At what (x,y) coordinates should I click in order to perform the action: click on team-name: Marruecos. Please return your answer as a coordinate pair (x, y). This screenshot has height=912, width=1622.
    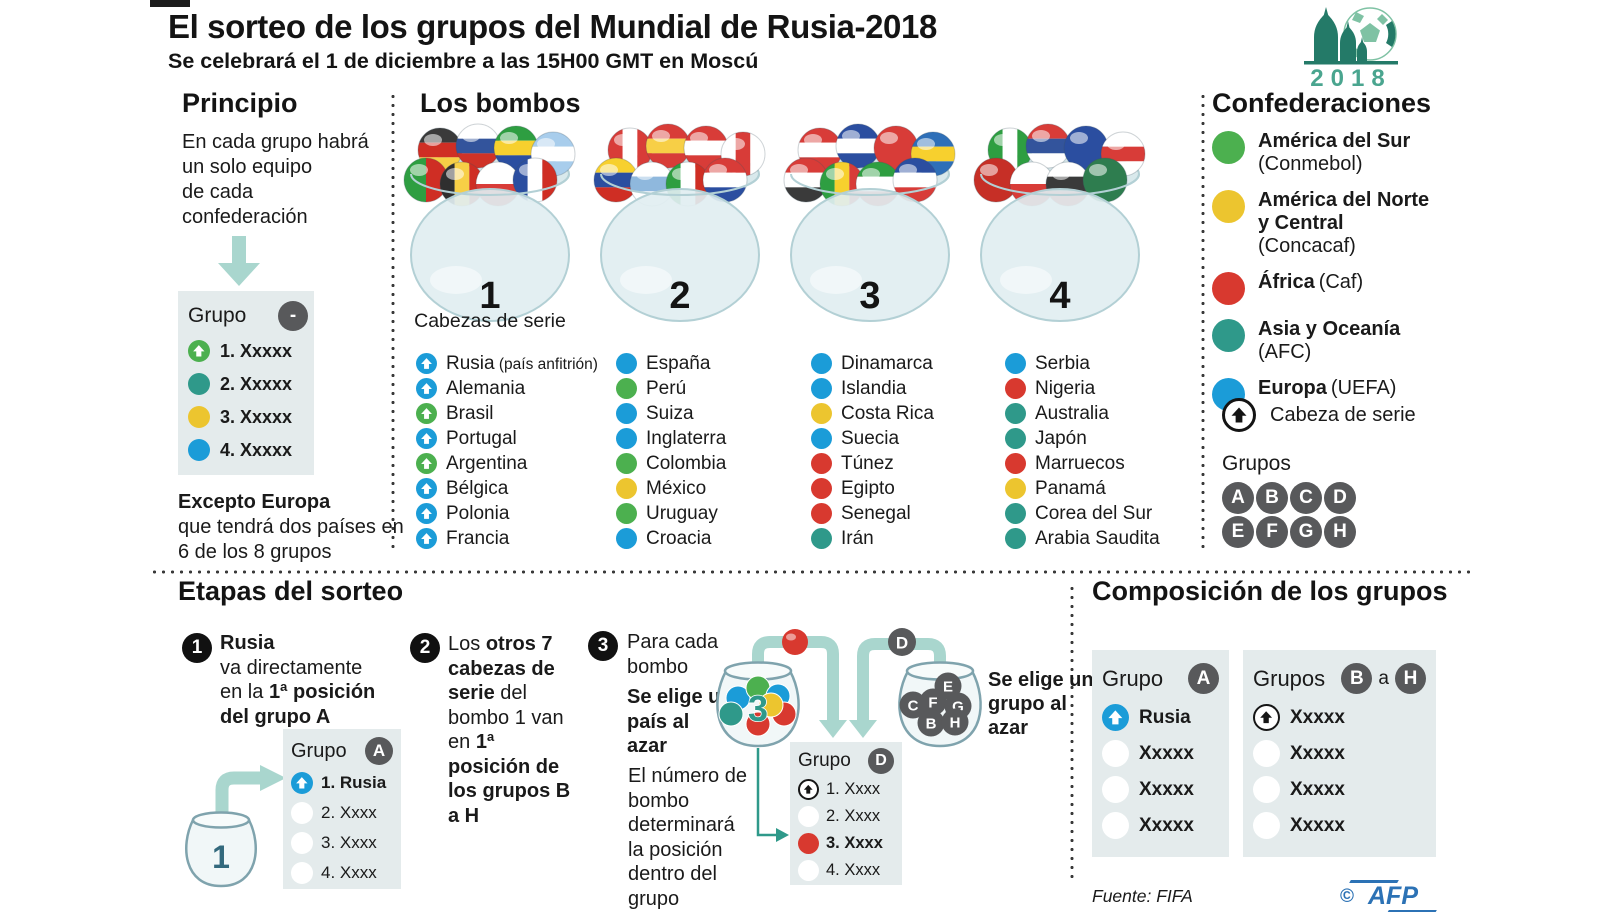
    Looking at the image, I should click on (1080, 463).